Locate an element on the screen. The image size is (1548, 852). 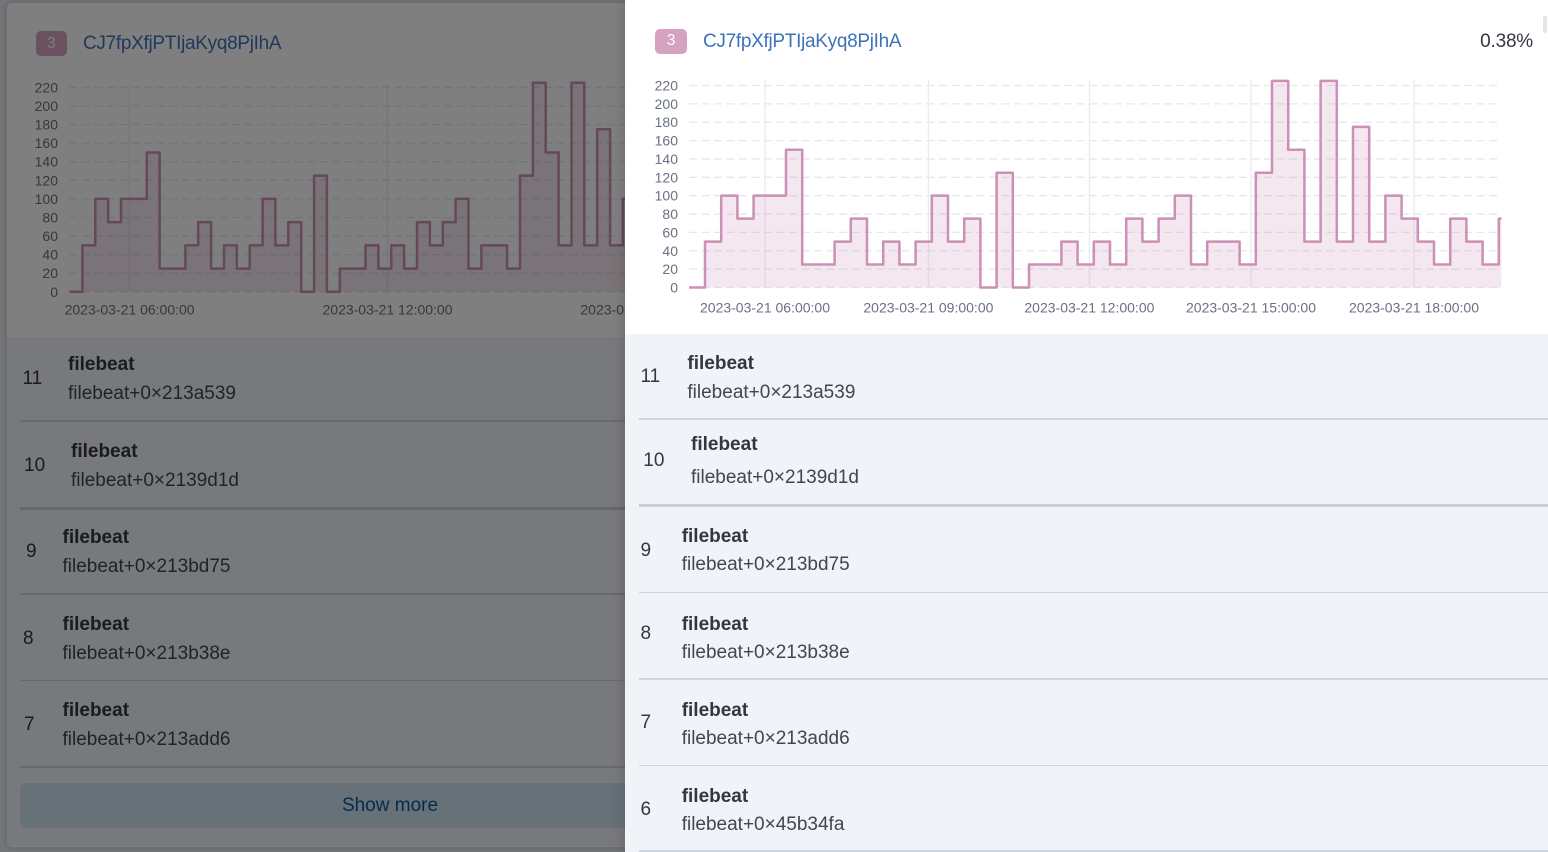
svg-text: 2023-03-21 09:00:00 is located at coordinates (928, 308).